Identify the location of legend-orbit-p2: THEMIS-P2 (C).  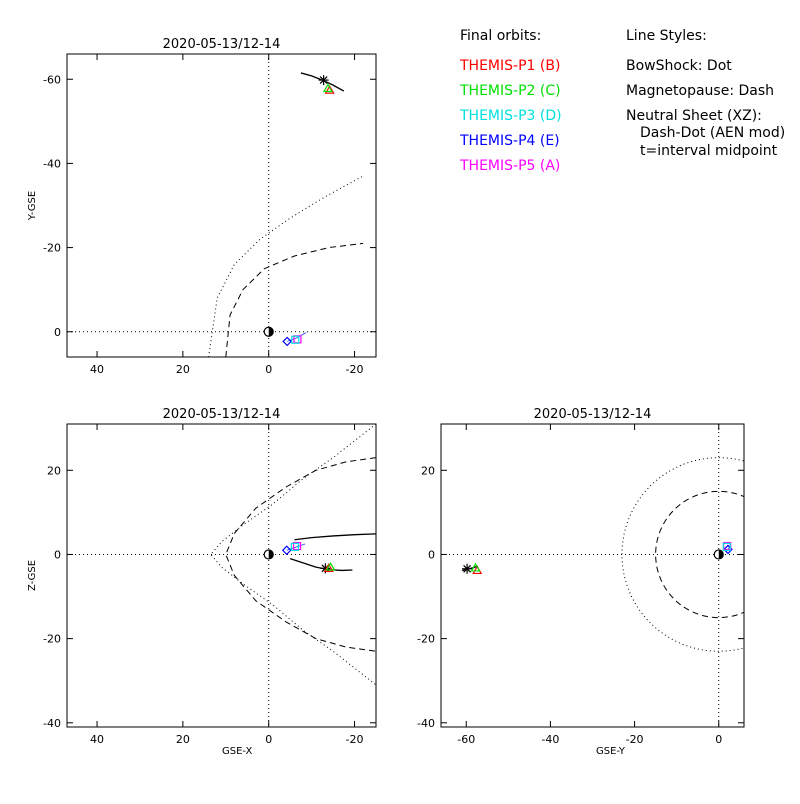
(510, 91).